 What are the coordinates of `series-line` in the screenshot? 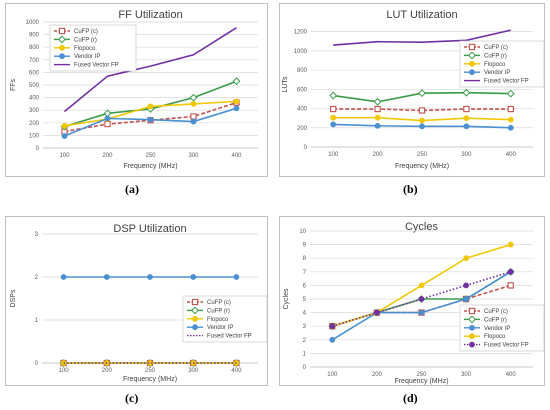 It's located at (150, 69).